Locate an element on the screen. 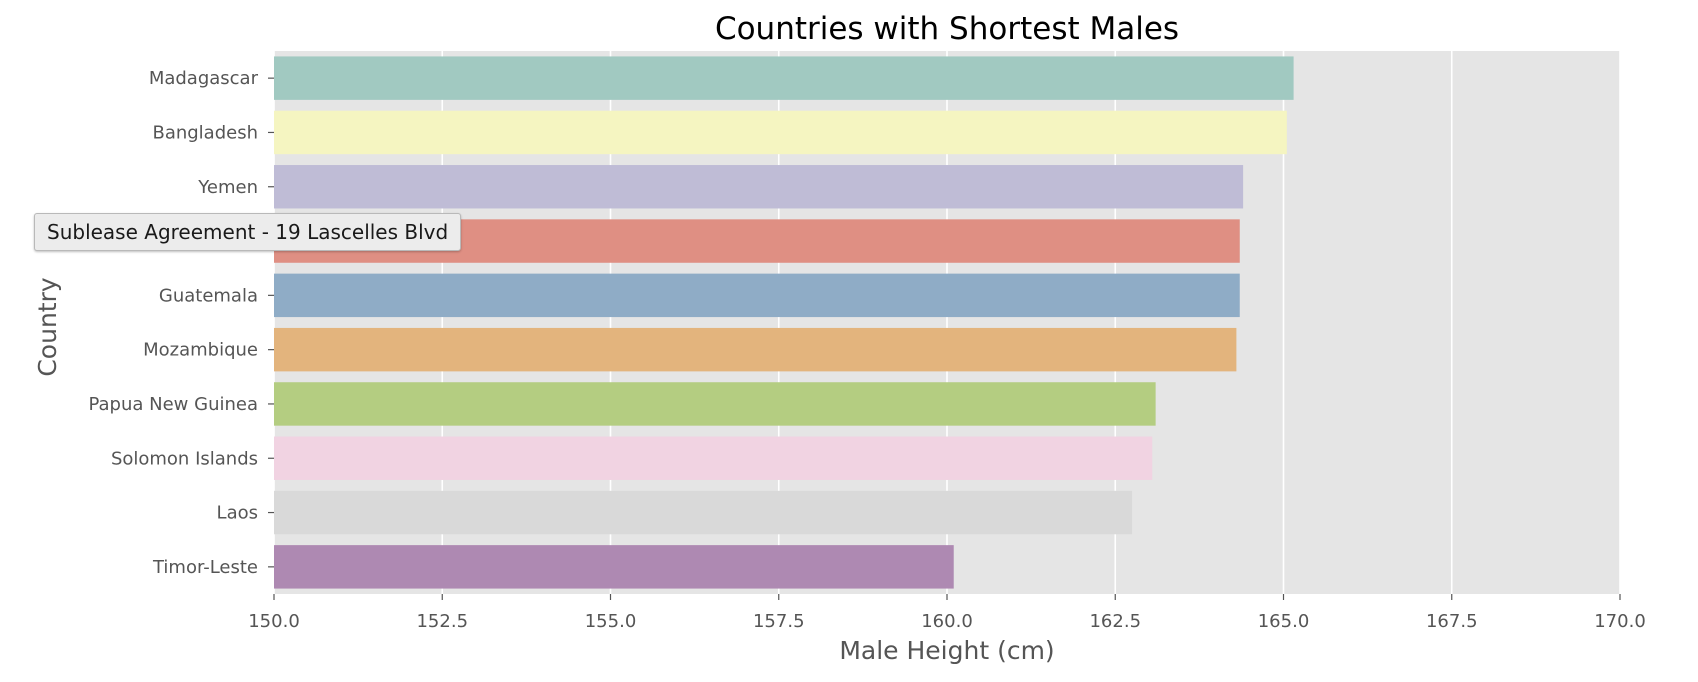 The height and width of the screenshot is (682, 1698). bar-timor-leste is located at coordinates (614, 567).